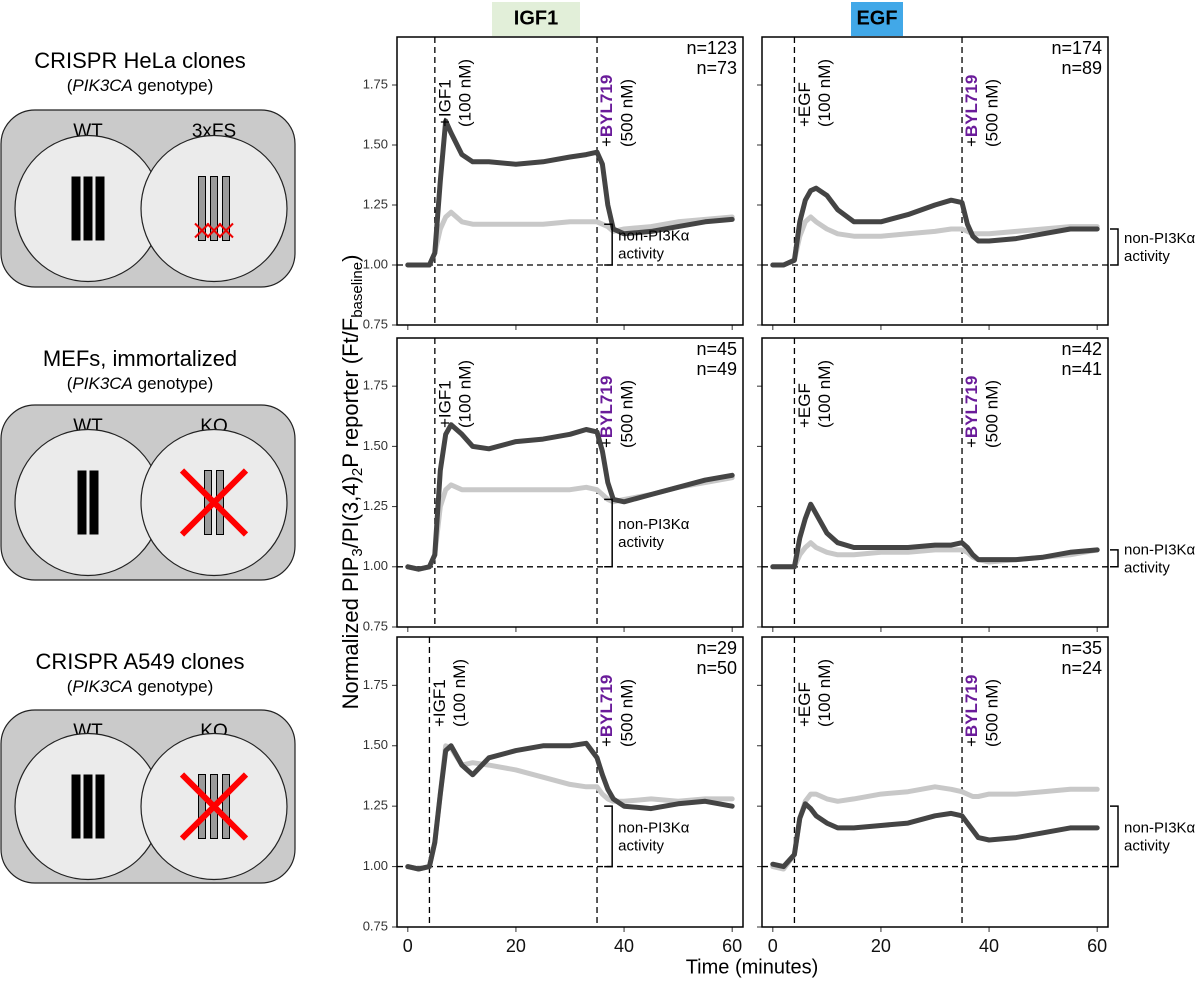 The image size is (1200, 981). What do you see at coordinates (140, 358) in the screenshot?
I see `diagram-title: MEFs, immortalized` at bounding box center [140, 358].